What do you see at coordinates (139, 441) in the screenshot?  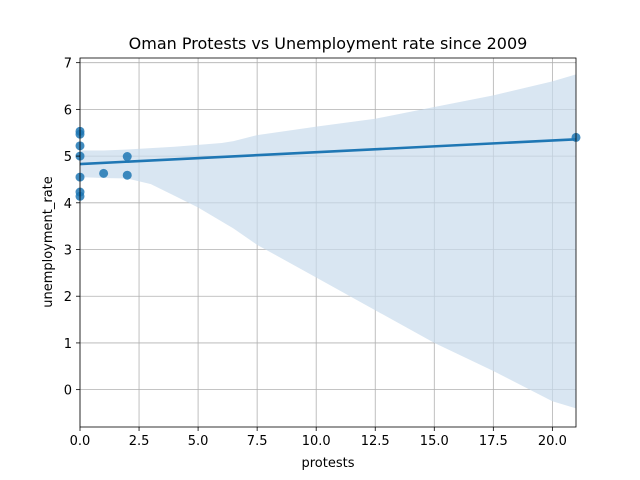 I see `x-tick-label: 2.5` at bounding box center [139, 441].